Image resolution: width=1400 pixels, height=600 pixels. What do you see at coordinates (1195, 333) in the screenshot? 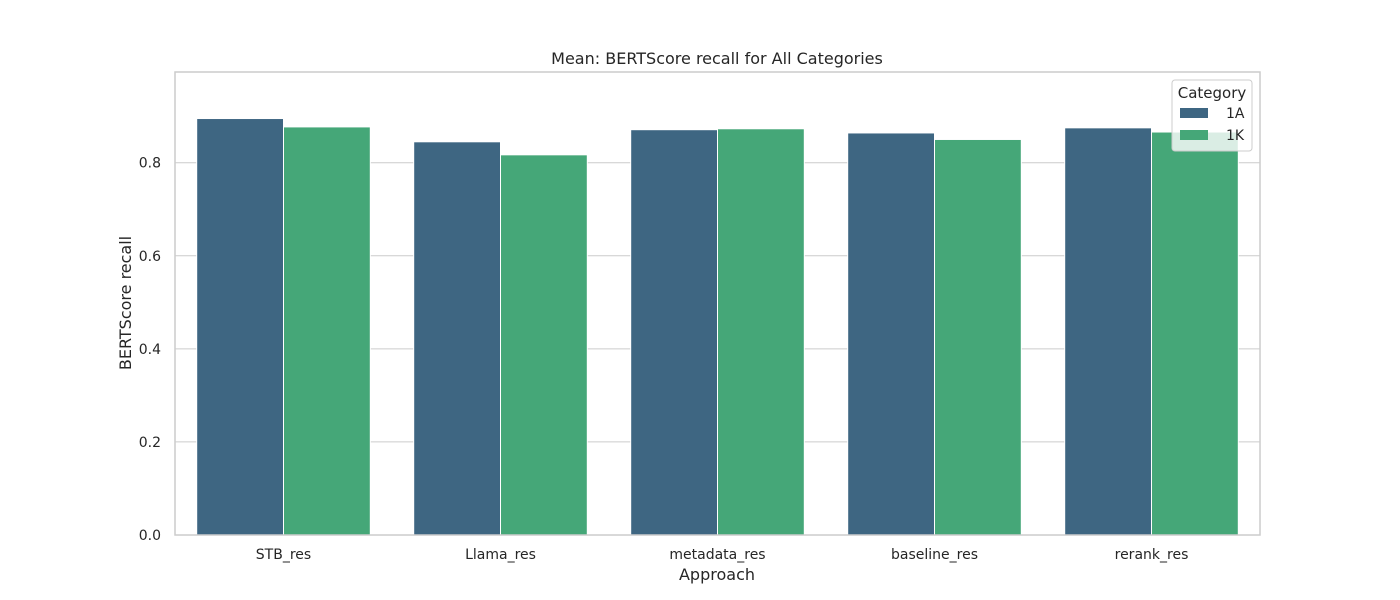
I see `bar-1k-rerank-res` at bounding box center [1195, 333].